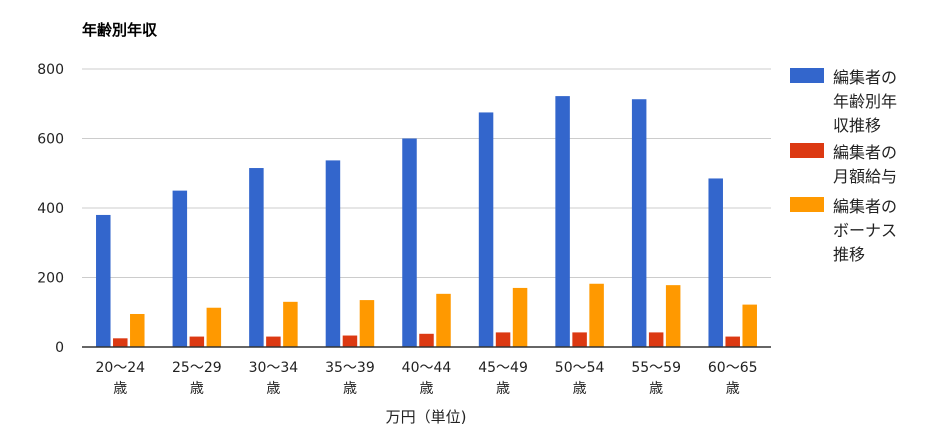  Describe the element at coordinates (197, 368) in the screenshot. I see `x-tick-label: 25〜29` at that location.